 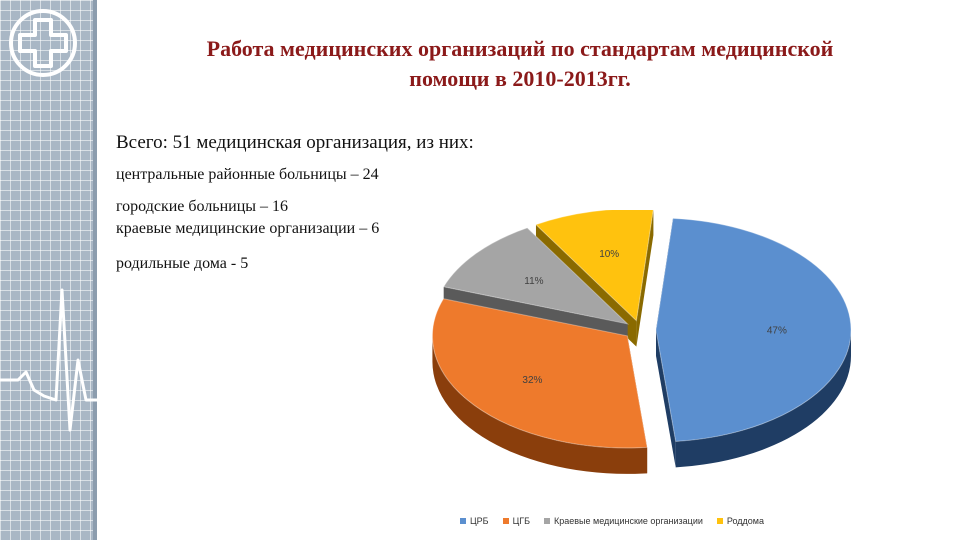 What do you see at coordinates (202, 206) in the screenshot?
I see `city-hospitals-count-text: городские больницы – 16` at bounding box center [202, 206].